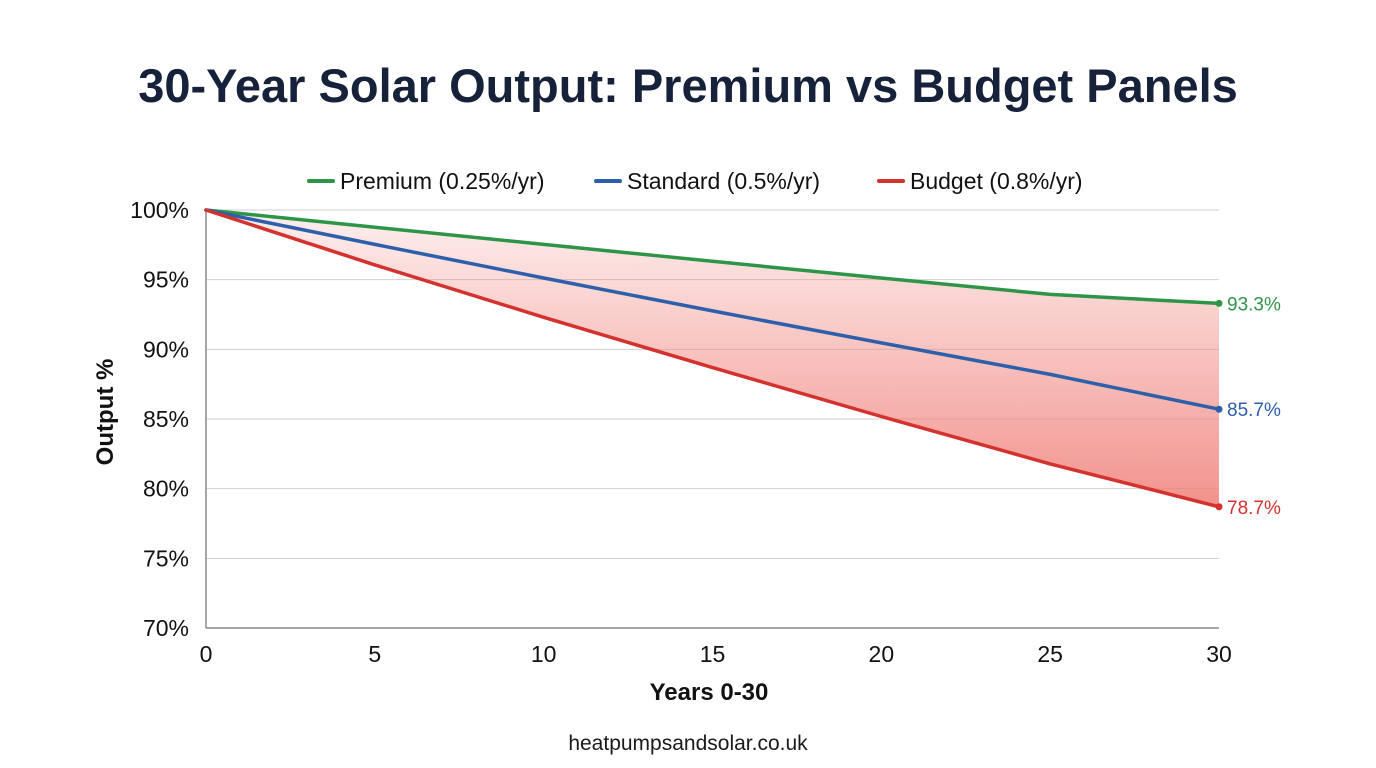 The image size is (1376, 768). Describe the element at coordinates (712, 257) in the screenshot. I see `series-line-premium` at that location.